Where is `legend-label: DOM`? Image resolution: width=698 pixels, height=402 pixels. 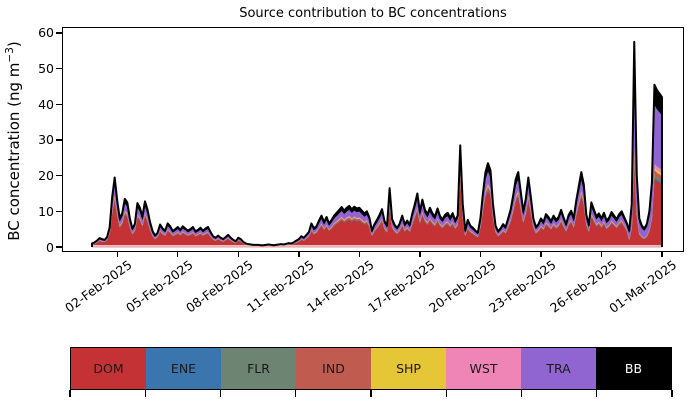
legend-label: DOM is located at coordinates (108, 368).